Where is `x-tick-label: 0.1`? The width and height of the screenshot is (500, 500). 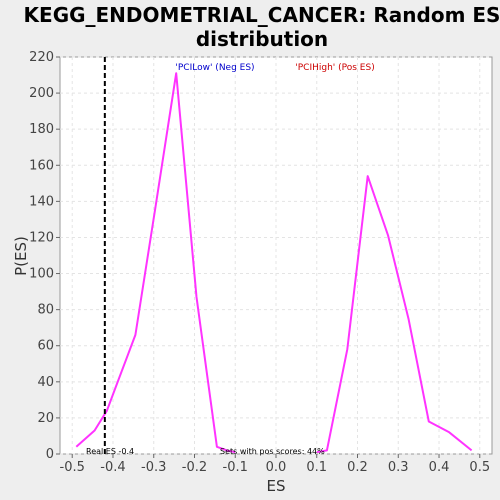 x-tick-label: 0.1 is located at coordinates (316, 467).